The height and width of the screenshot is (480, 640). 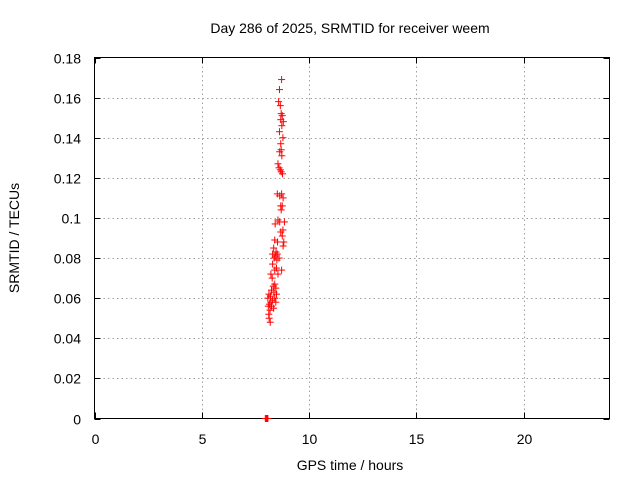 I want to click on y-tick-label: 0.04, so click(x=67, y=339).